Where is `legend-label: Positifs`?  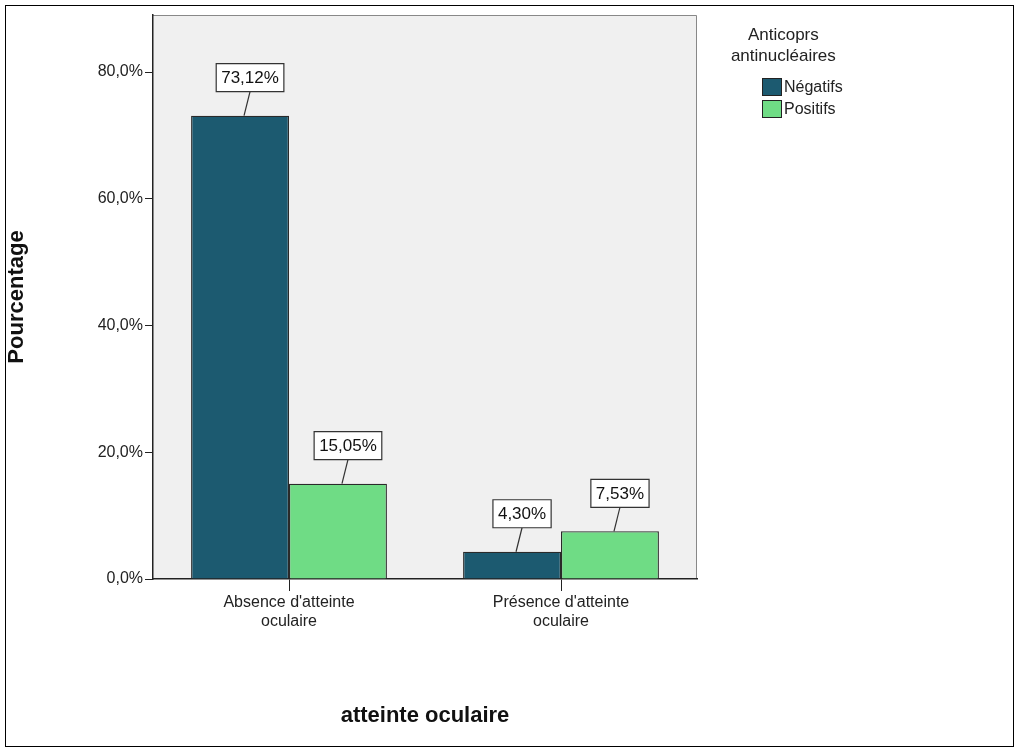
legend-label: Positifs is located at coordinates (810, 109).